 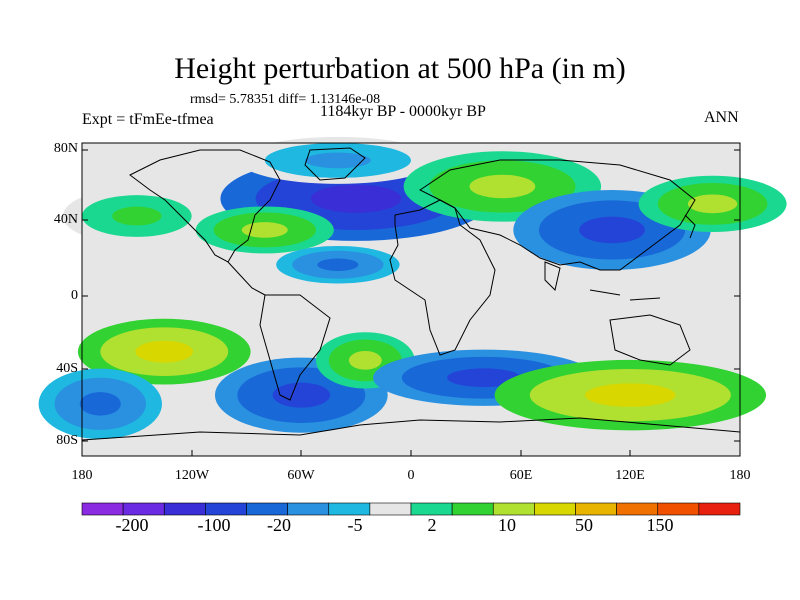 What do you see at coordinates (660, 525) in the screenshot?
I see `colorbar-label: 150` at bounding box center [660, 525].